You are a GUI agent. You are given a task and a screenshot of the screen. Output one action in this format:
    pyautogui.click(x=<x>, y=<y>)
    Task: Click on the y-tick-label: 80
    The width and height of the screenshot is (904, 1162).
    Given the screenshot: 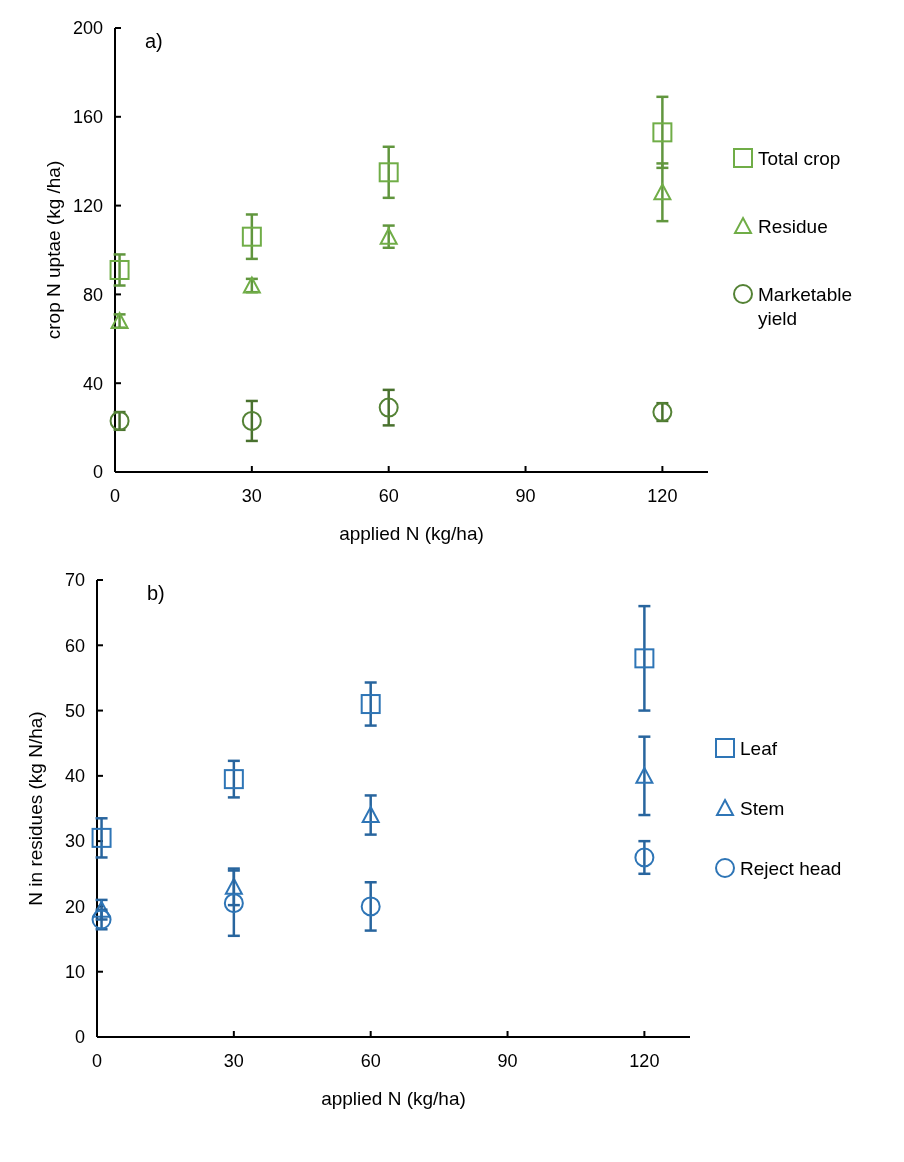 What is the action you would take?
    pyautogui.click(x=92, y=294)
    